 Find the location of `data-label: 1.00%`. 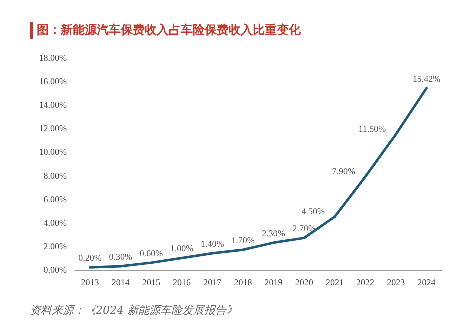

data-label: 1.00% is located at coordinates (182, 249).